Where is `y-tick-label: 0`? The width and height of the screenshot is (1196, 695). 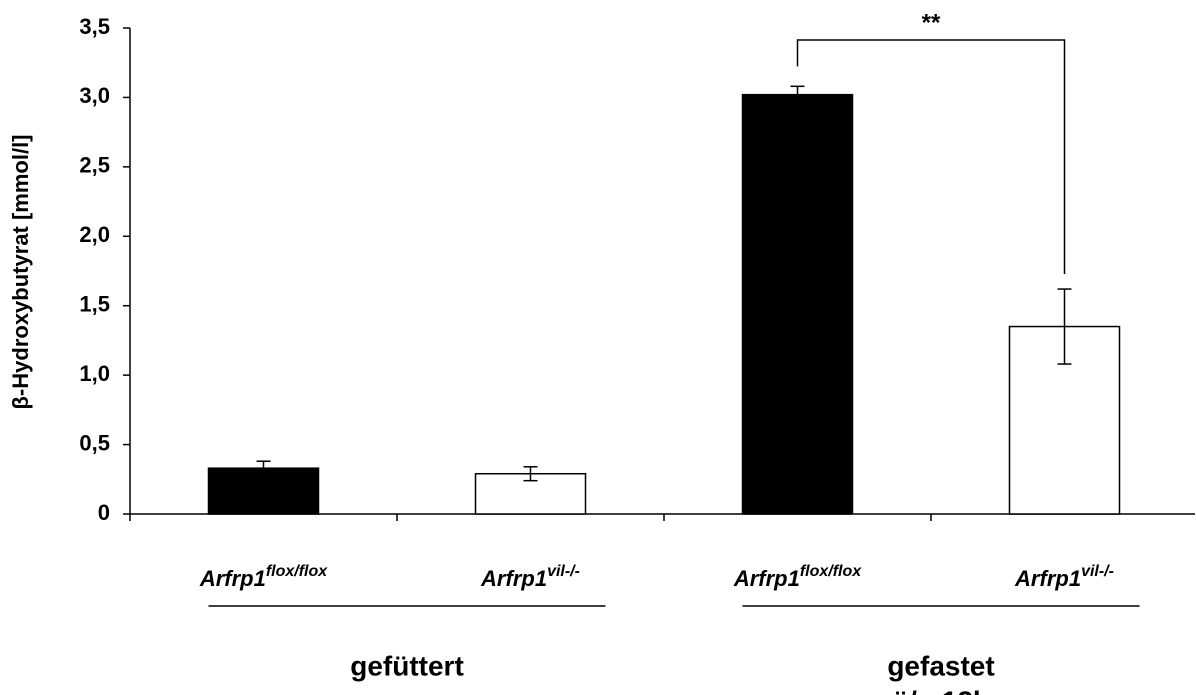 y-tick-label: 0 is located at coordinates (104, 512).